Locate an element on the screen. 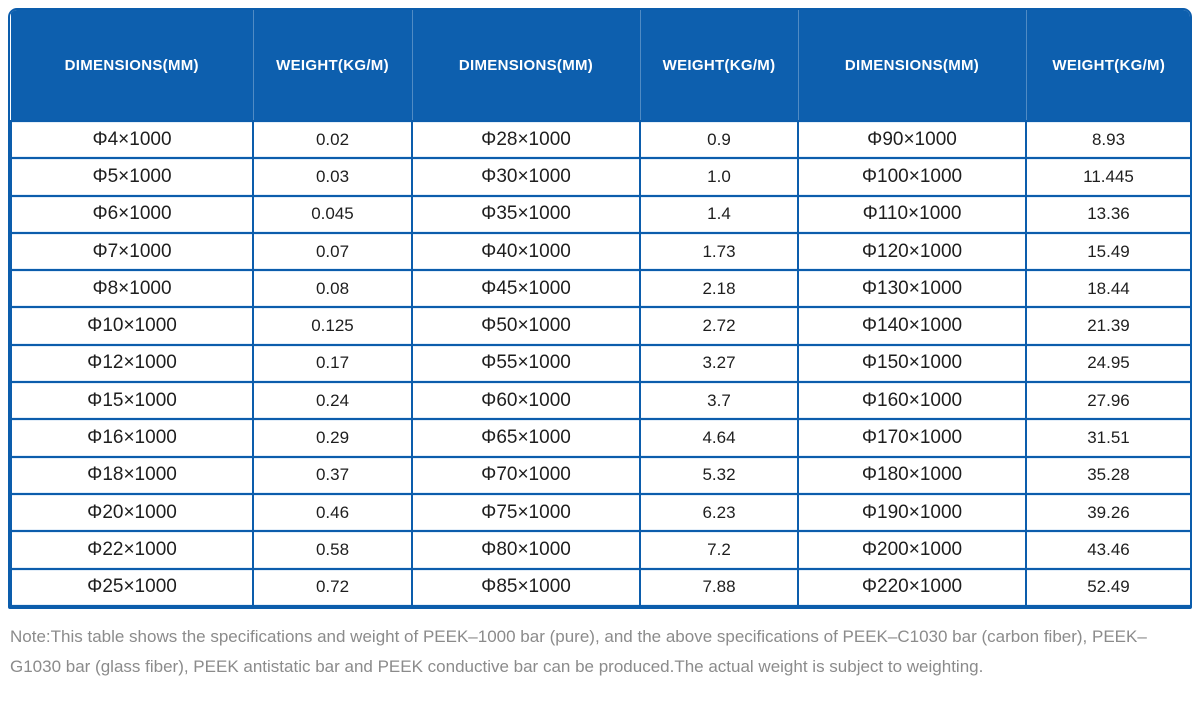 This screenshot has width=1200, height=704. dimension-cell: Φ12×1000 is located at coordinates (132, 363).